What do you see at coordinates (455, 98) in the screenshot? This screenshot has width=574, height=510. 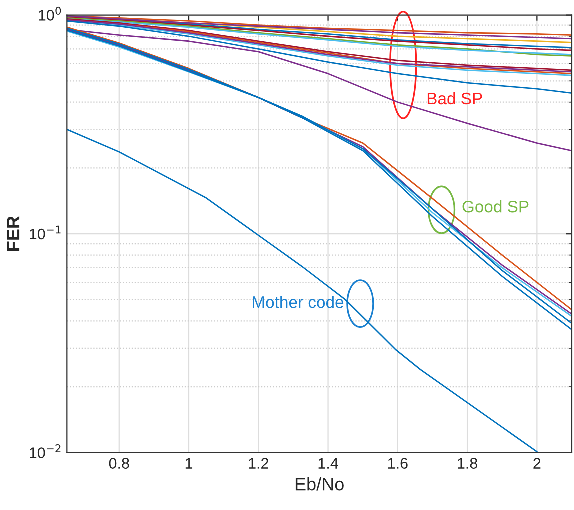 I see `annotation: Bad SP` at bounding box center [455, 98].